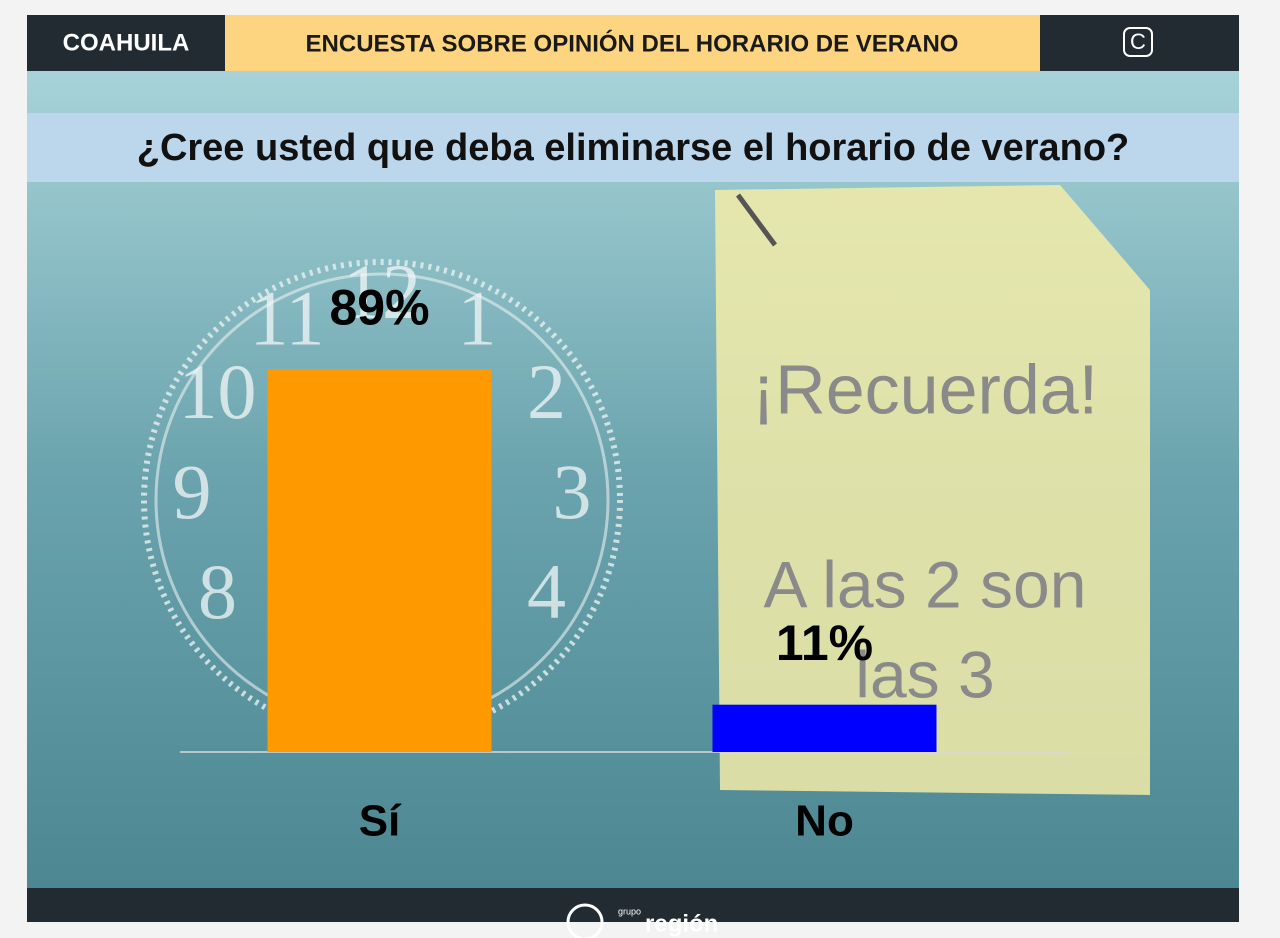  Describe the element at coordinates (629, 911) in the screenshot. I see `footer-brand-small: grupo` at that location.